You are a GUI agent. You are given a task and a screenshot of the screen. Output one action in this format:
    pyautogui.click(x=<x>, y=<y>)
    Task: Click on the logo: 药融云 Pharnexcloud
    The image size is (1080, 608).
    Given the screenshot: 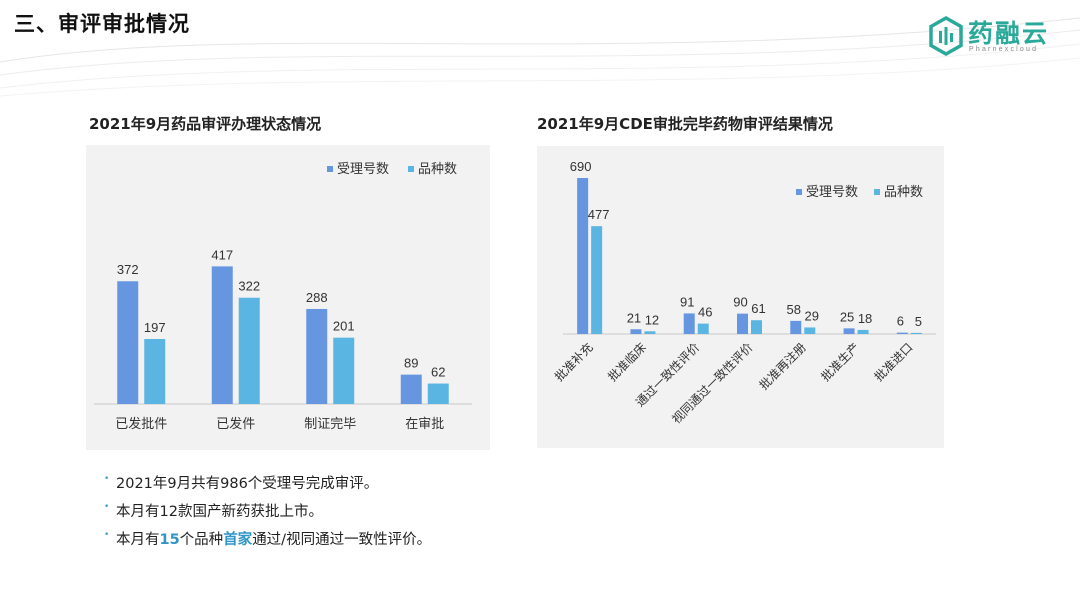 What is the action you would take?
    pyautogui.click(x=993, y=36)
    